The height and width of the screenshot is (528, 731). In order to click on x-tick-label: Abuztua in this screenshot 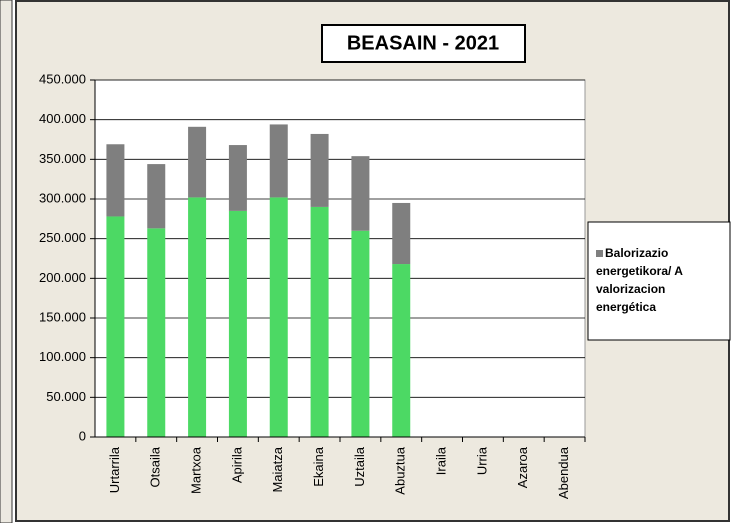, I will do `click(400, 470)`.